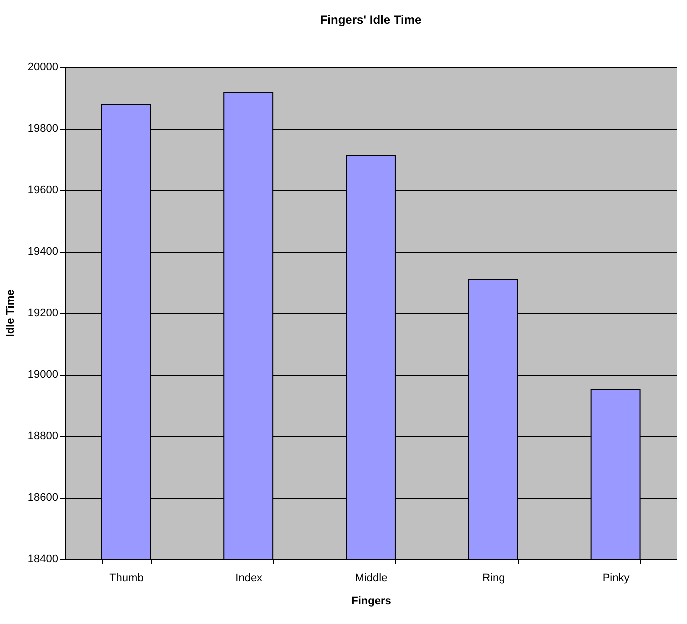 The height and width of the screenshot is (624, 687). I want to click on y-tick-label: 18800, so click(43, 436).